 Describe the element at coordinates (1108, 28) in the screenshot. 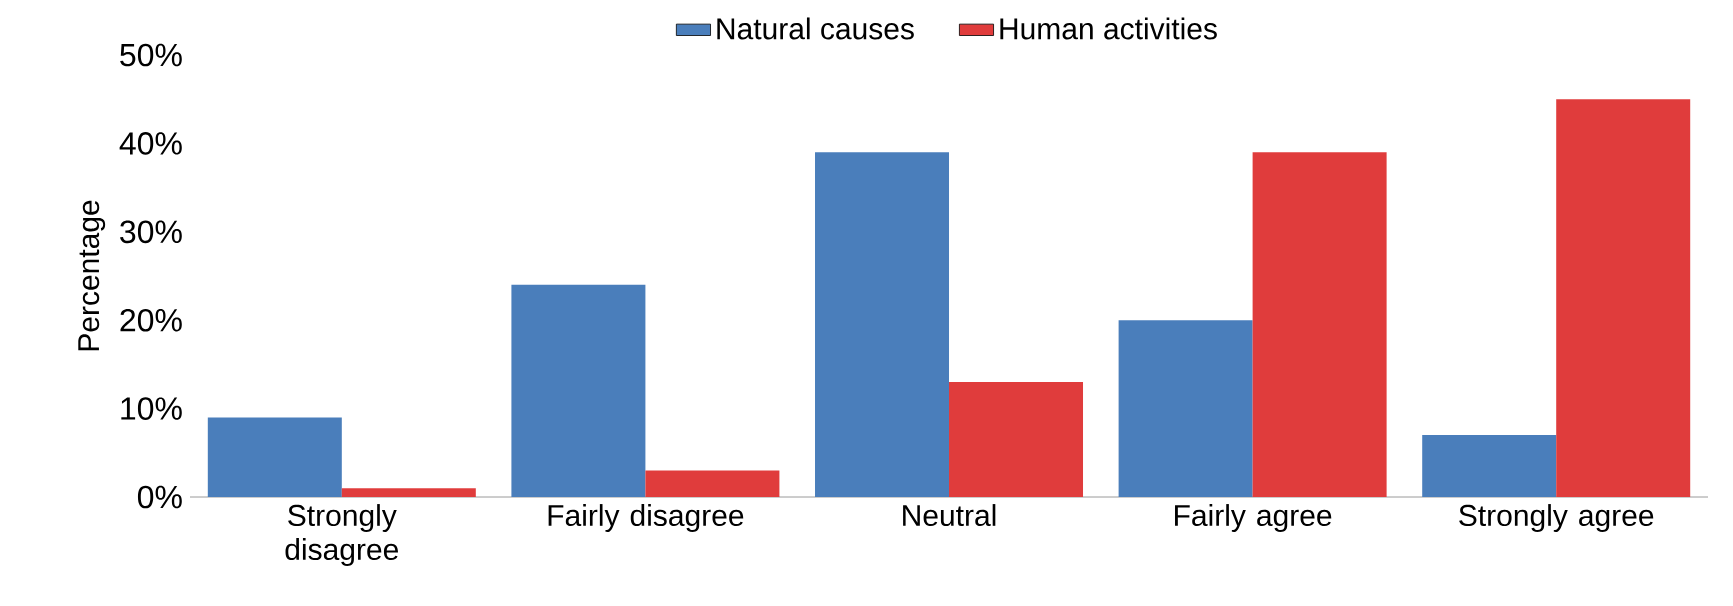

I see `legend-label: Human activities` at that location.